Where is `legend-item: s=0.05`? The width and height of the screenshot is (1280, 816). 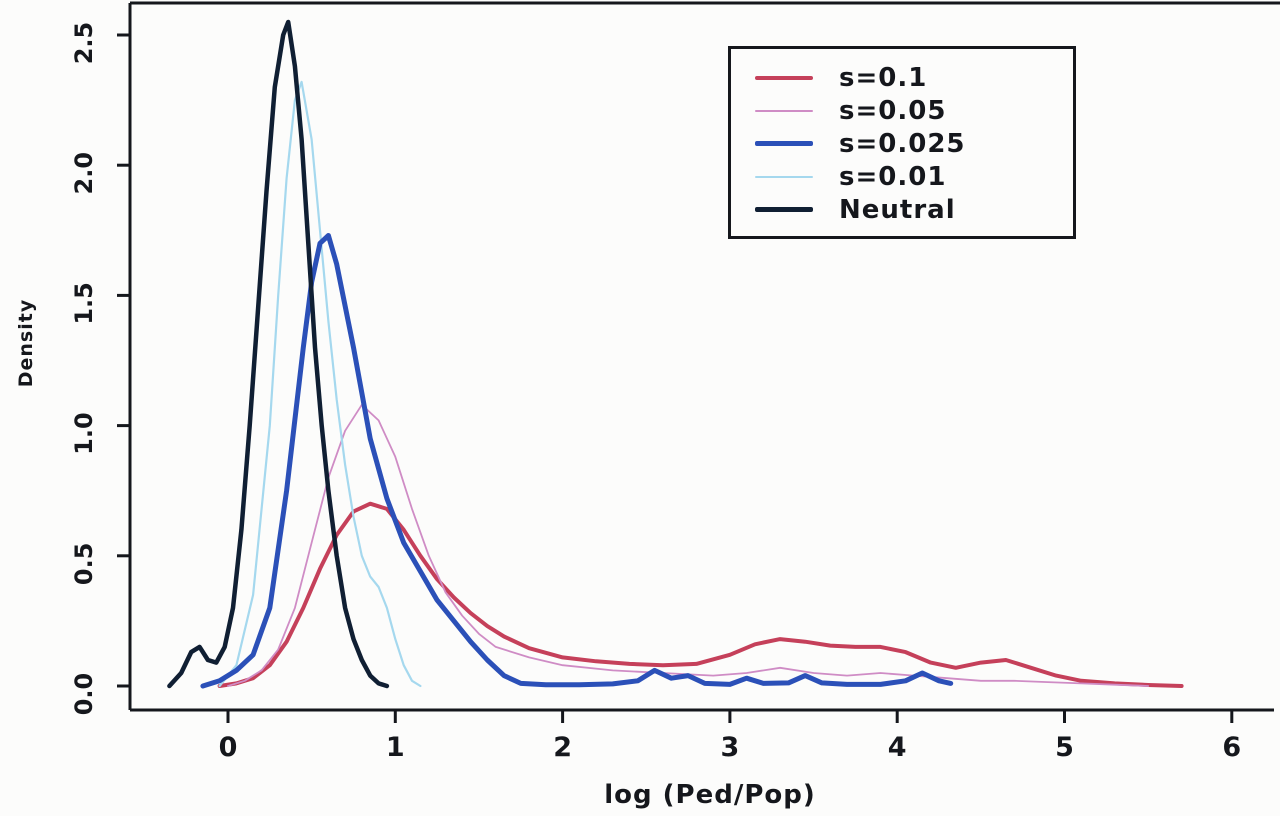 legend-item: s=0.05 is located at coordinates (902, 110).